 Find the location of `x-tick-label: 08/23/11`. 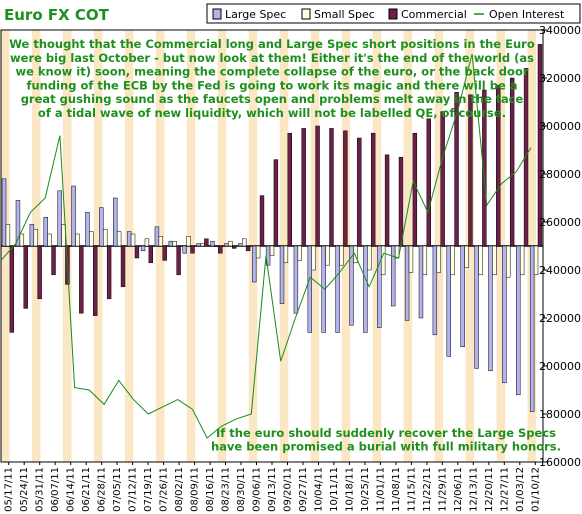

x-tick-label: 08/23/11 is located at coordinates (226, 489).